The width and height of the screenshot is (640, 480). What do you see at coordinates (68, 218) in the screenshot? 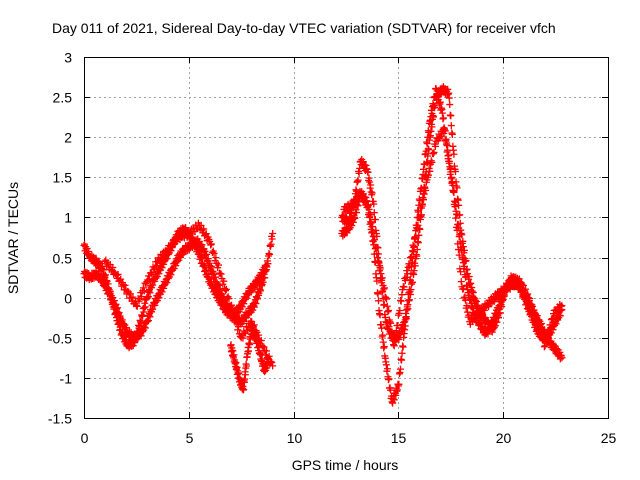
I see `y-tick-label: 1` at bounding box center [68, 218].